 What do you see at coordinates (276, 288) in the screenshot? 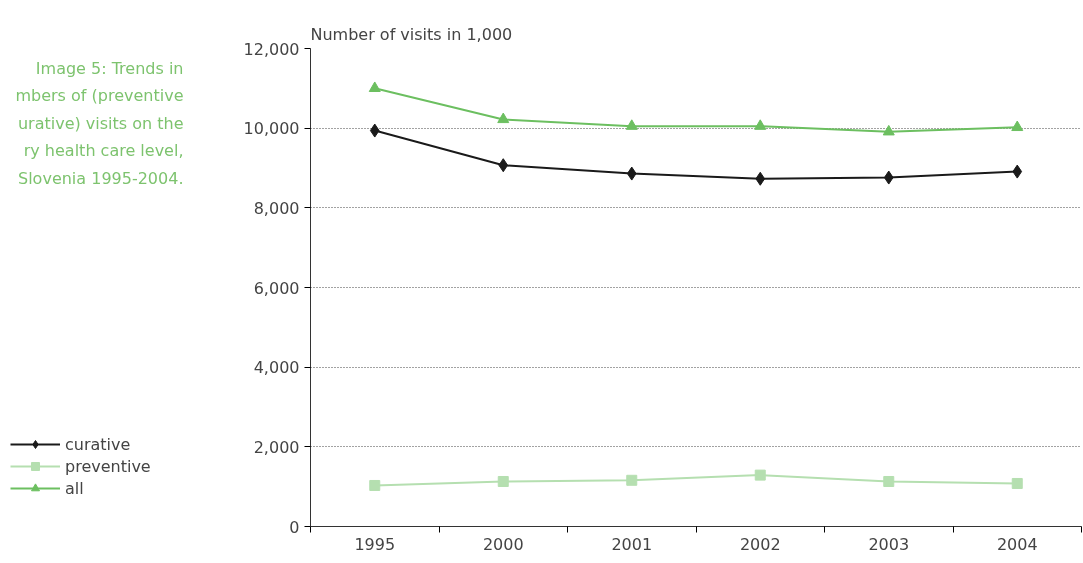
I see `y-tick-label: 6,000` at bounding box center [276, 288].